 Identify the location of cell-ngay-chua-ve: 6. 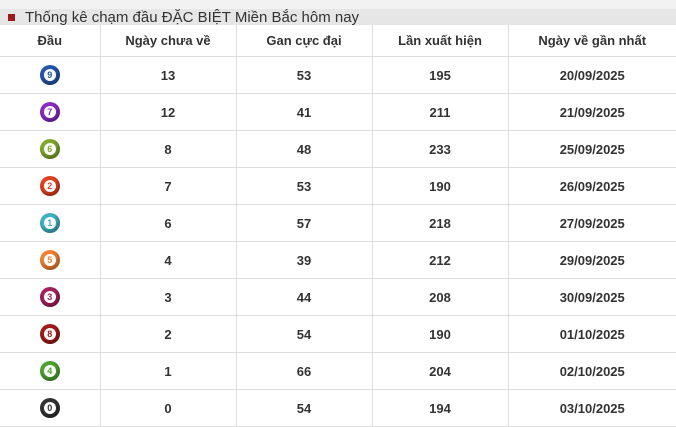
(167, 223).